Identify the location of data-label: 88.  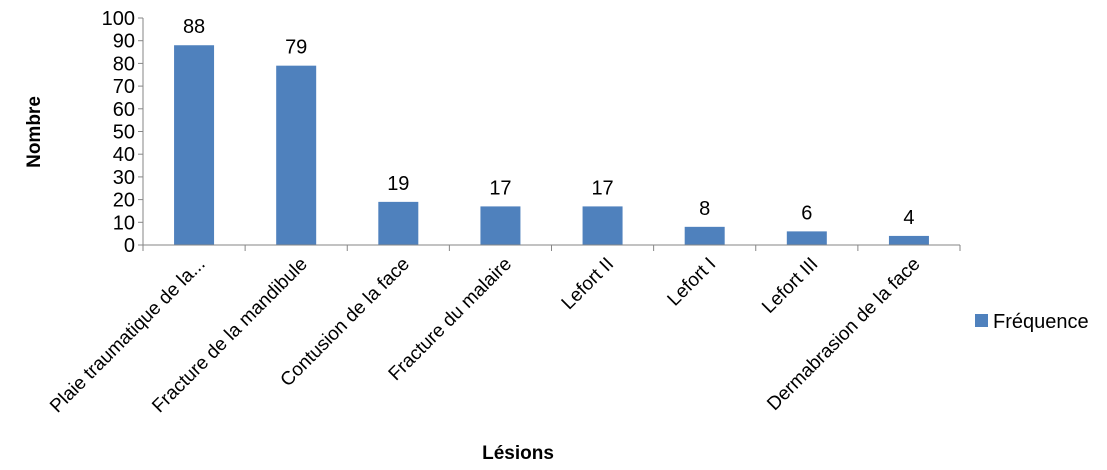
(194, 27).